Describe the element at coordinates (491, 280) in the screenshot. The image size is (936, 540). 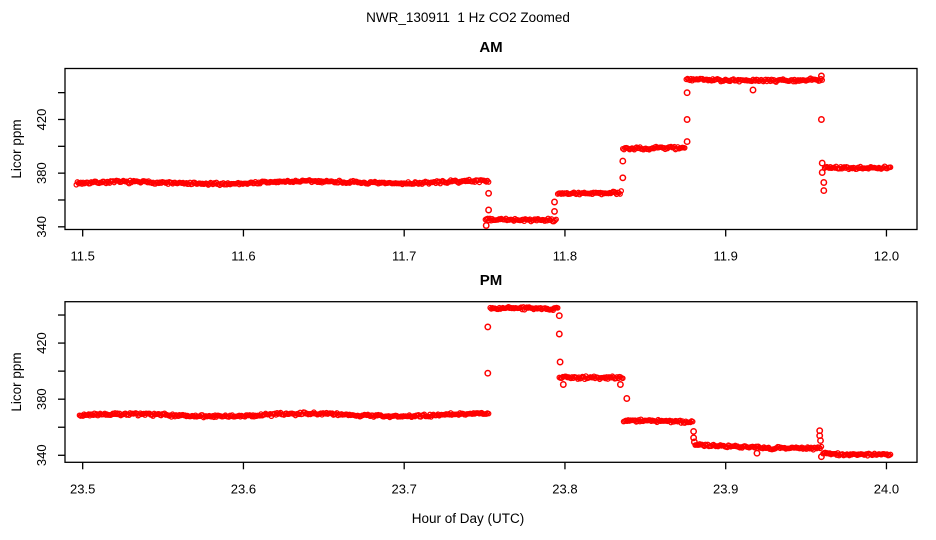
I see `panel-title-pm: PM` at that location.